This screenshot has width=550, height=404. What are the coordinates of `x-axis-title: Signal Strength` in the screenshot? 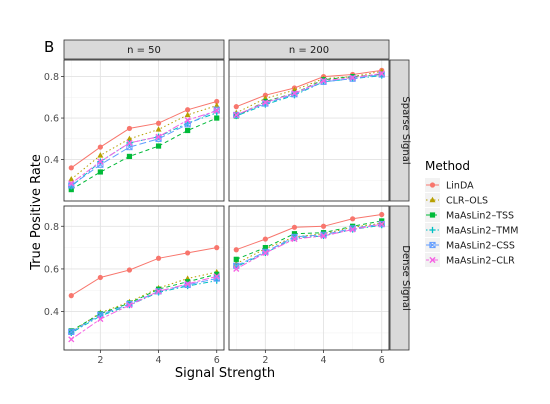 It's located at (225, 373).